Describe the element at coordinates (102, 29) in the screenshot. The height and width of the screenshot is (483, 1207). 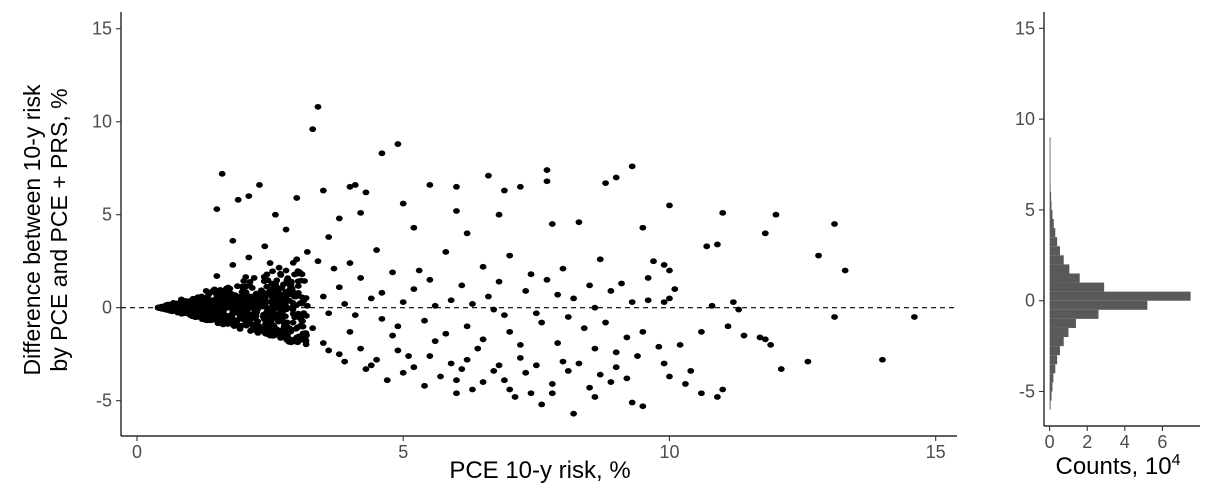
I see `scatter-y-tick-label: 15` at that location.